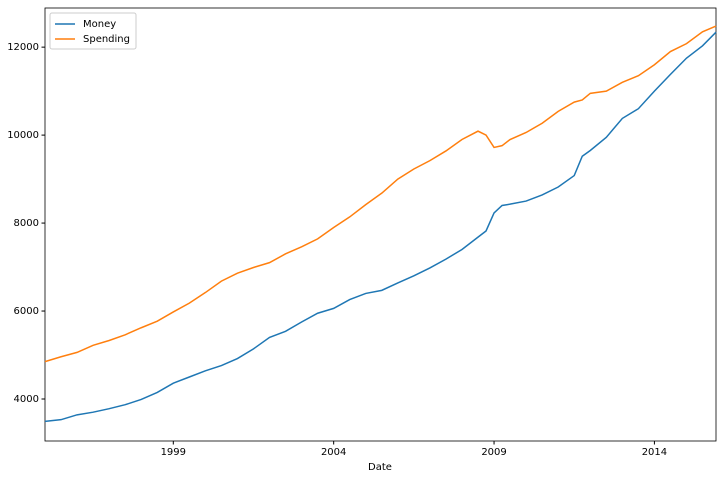  Describe the element at coordinates (26, 223) in the screenshot. I see `y-tick-label: 8000` at that location.